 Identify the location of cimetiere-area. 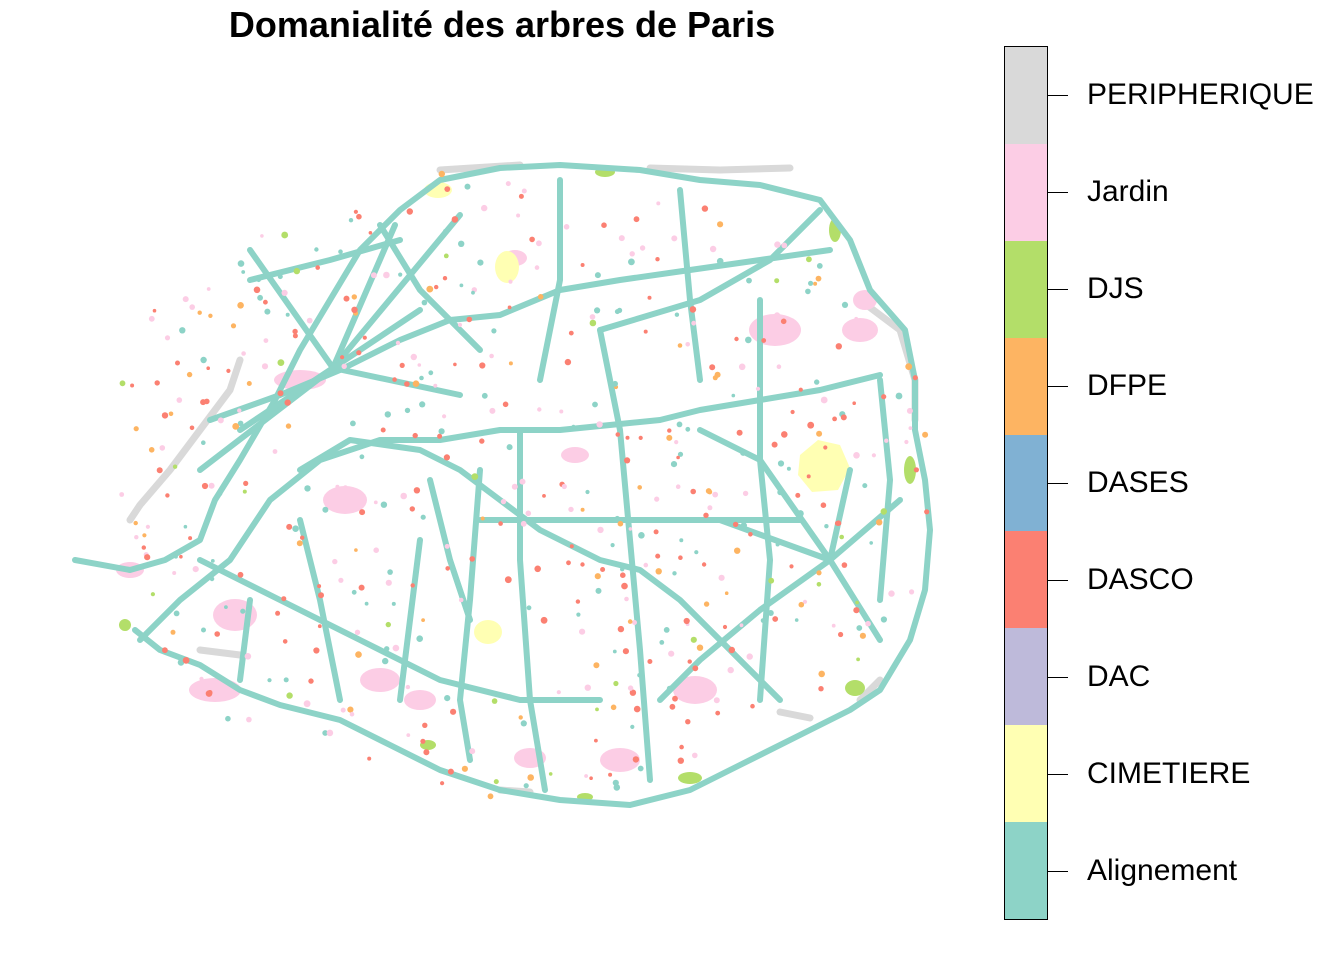
(824, 466).